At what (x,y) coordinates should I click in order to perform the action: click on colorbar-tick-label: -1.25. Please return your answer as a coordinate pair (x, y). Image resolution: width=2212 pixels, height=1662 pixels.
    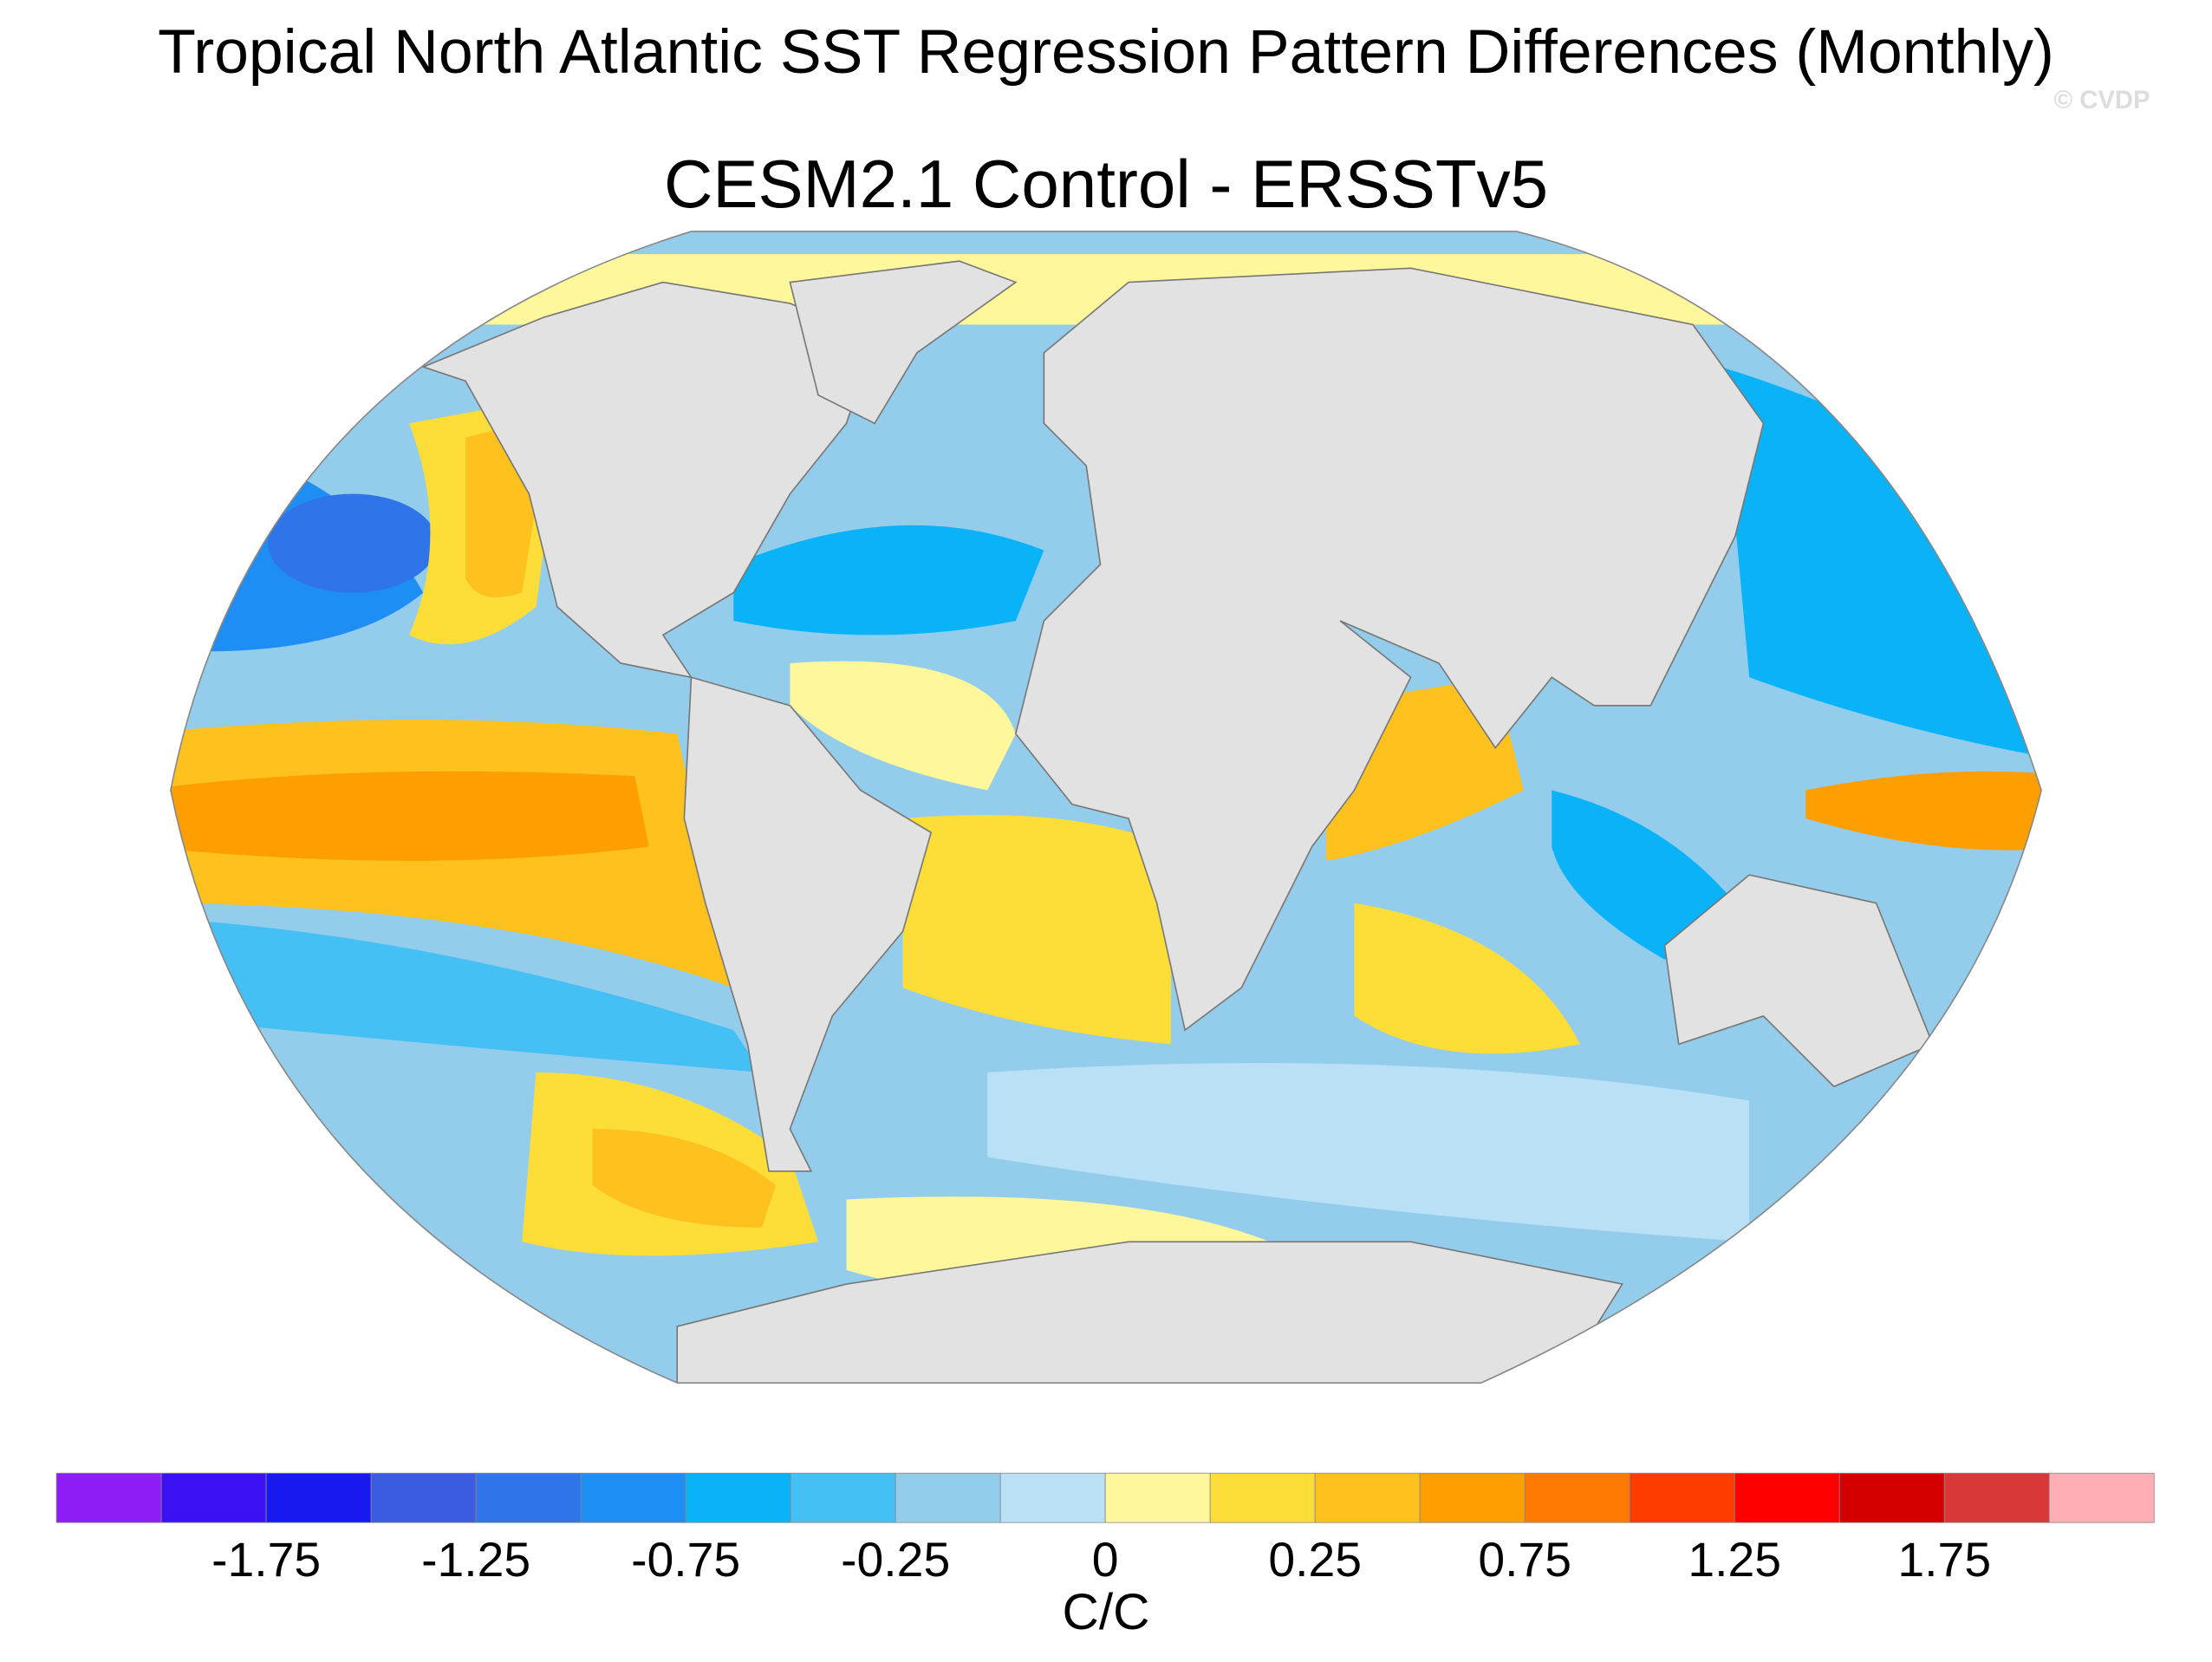
    Looking at the image, I should click on (475, 1560).